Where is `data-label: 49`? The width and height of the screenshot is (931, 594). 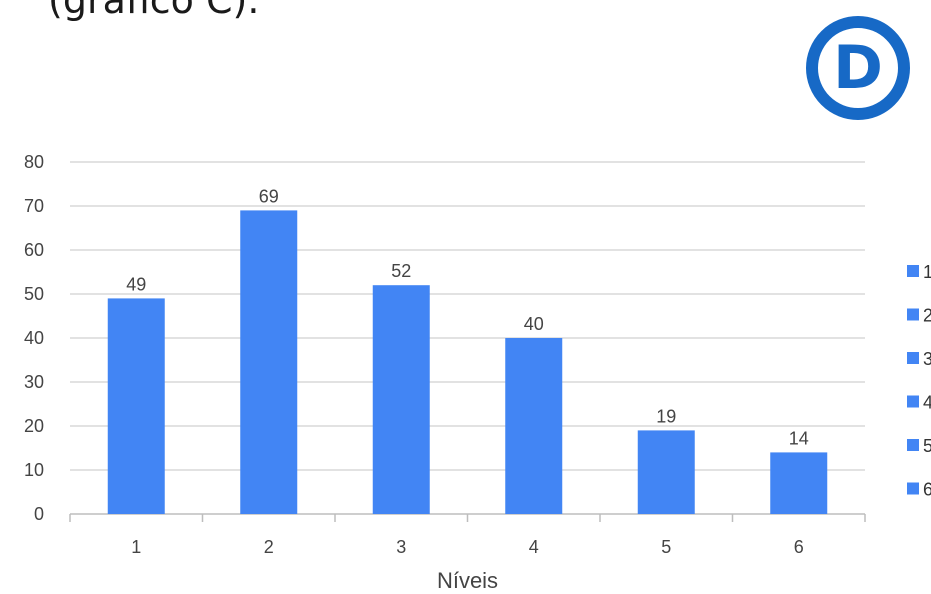
data-label: 49 is located at coordinates (136, 284).